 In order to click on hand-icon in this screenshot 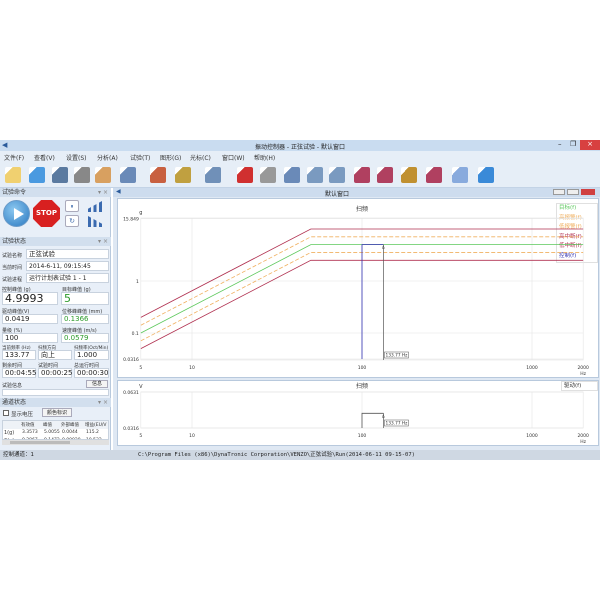, I will do `click(268, 175)`.